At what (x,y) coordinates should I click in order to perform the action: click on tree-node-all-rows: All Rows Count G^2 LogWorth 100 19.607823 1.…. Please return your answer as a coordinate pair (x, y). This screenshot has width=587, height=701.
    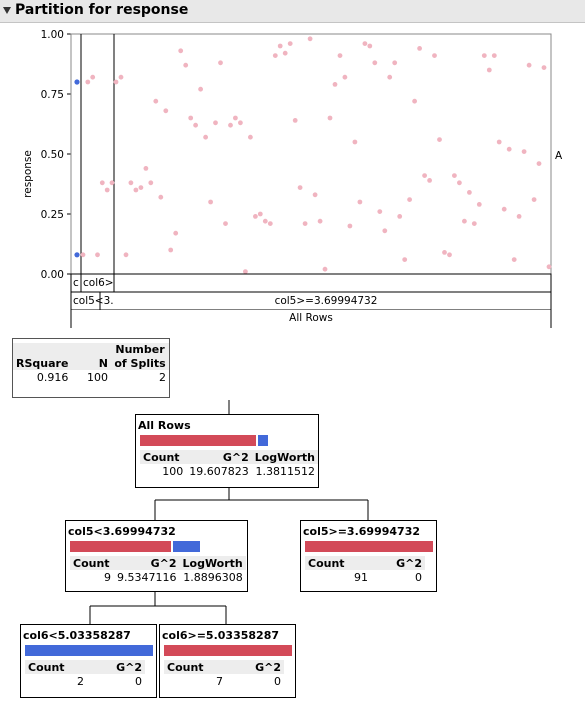
    Looking at the image, I should click on (227, 451).